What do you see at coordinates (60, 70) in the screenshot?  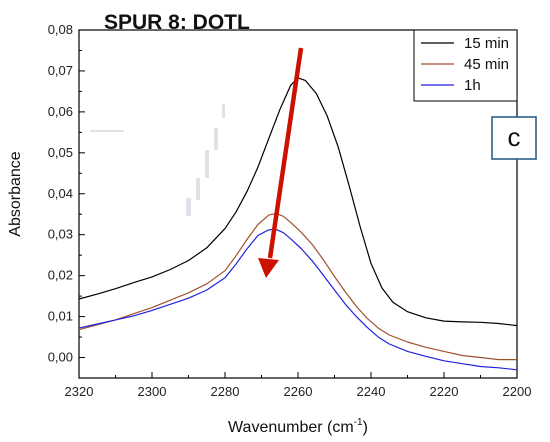 I see `y-tick-label: 0,07` at bounding box center [60, 70].